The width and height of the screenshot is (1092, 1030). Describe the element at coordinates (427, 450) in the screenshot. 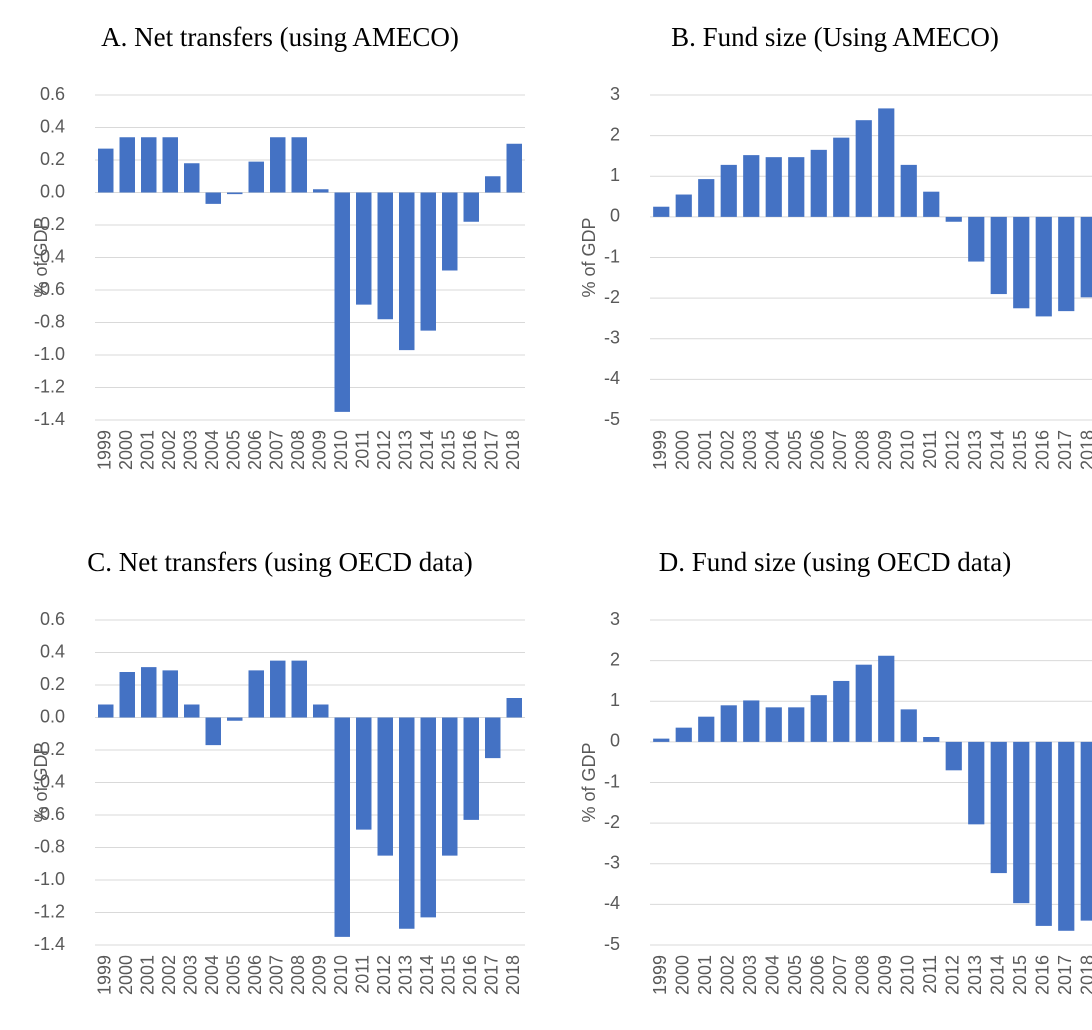

I see `x-tick-label: 2014` at that location.